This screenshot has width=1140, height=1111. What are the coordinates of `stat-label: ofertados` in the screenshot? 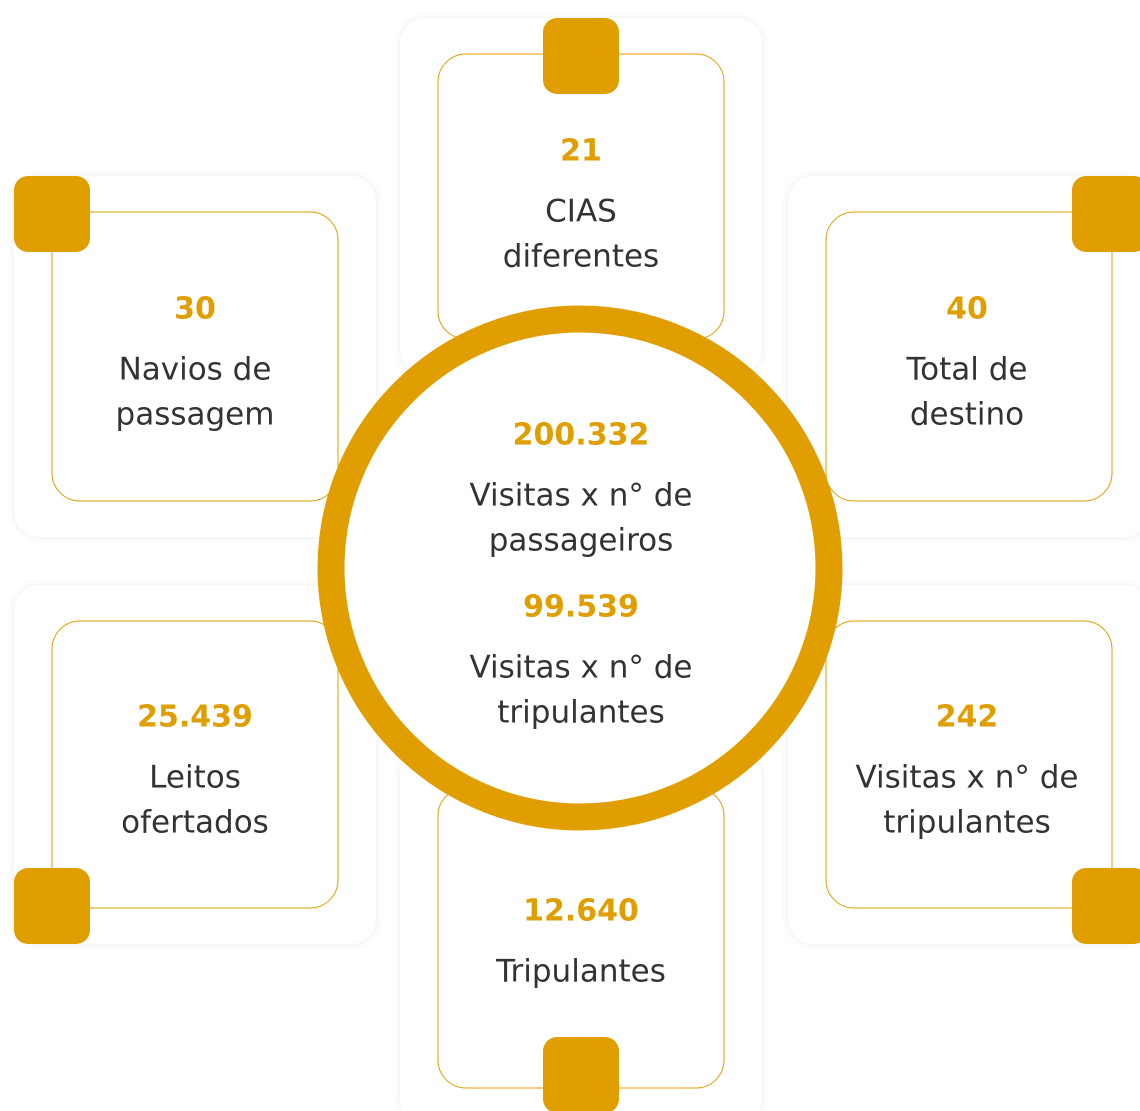 It's located at (195, 823).